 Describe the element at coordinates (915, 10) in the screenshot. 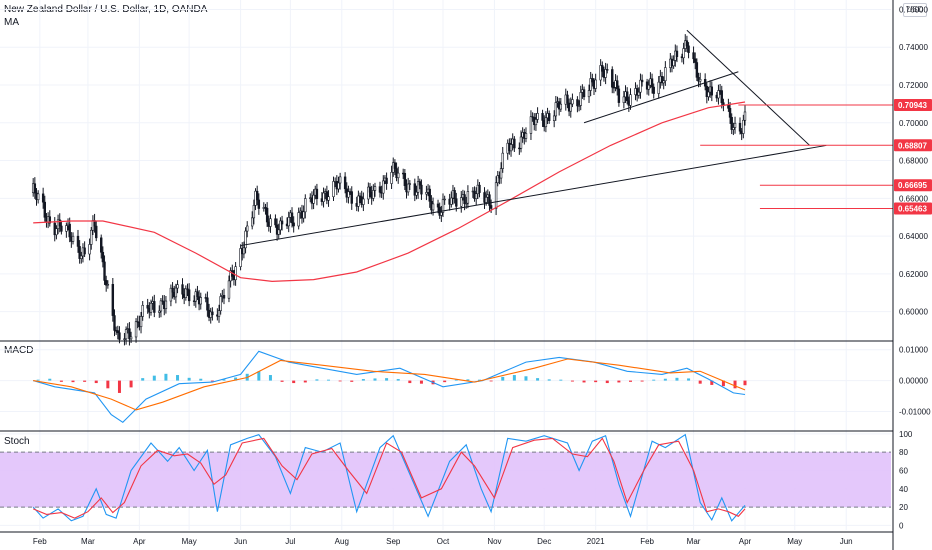

I see `currency-badge: USD` at that location.